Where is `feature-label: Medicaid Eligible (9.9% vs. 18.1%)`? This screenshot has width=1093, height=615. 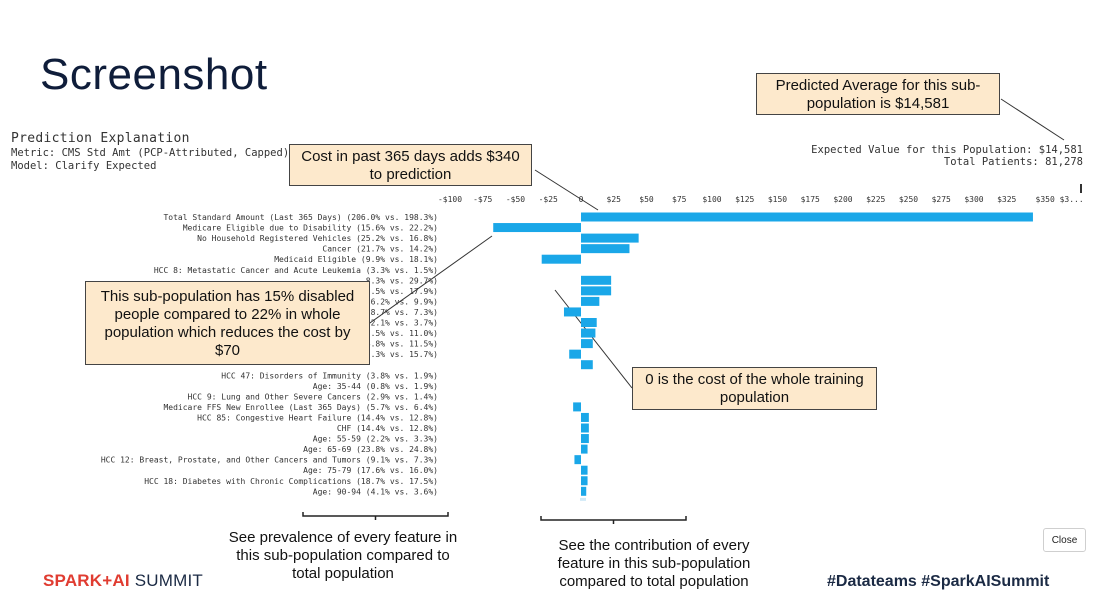
feature-label: Medicaid Eligible (9.9% vs. 18.1%) is located at coordinates (356, 259).